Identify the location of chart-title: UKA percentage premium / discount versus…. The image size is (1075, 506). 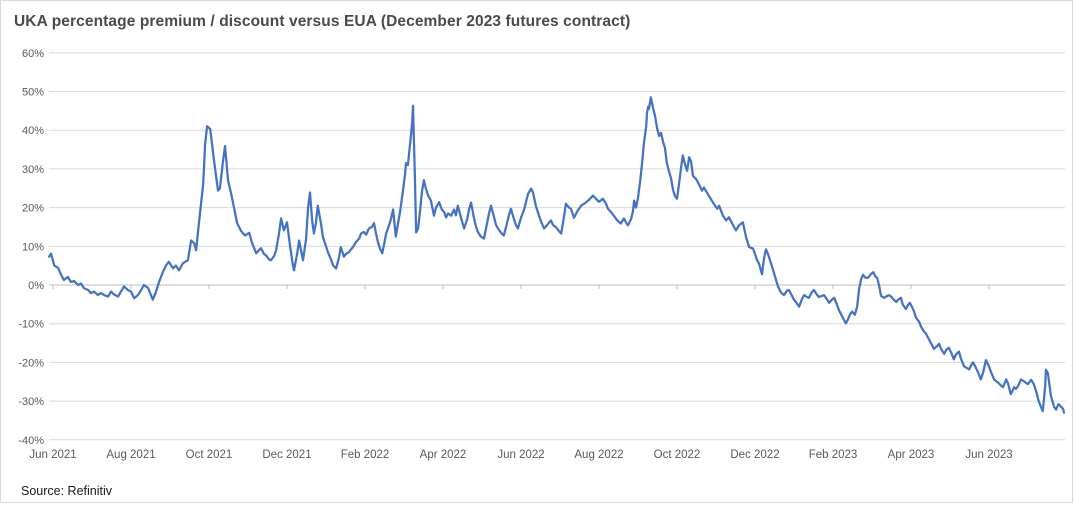
(322, 21).